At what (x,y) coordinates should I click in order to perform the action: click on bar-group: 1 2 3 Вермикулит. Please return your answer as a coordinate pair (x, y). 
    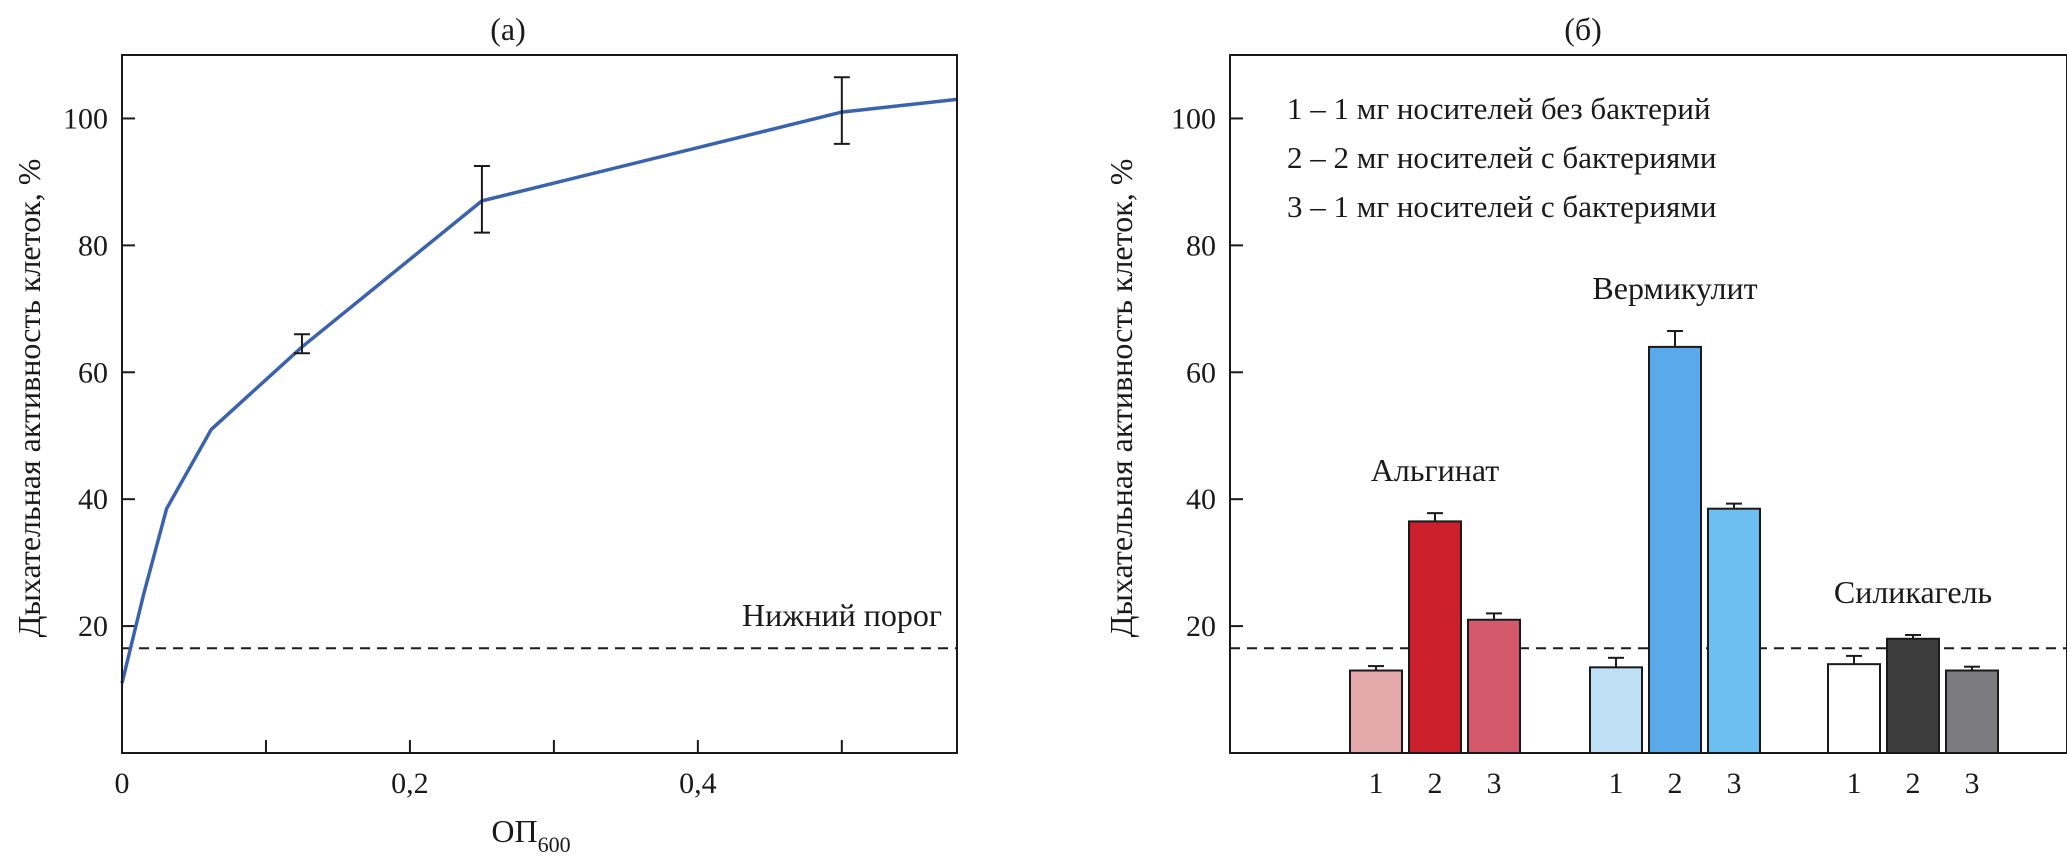
    Looking at the image, I should click on (1675, 535).